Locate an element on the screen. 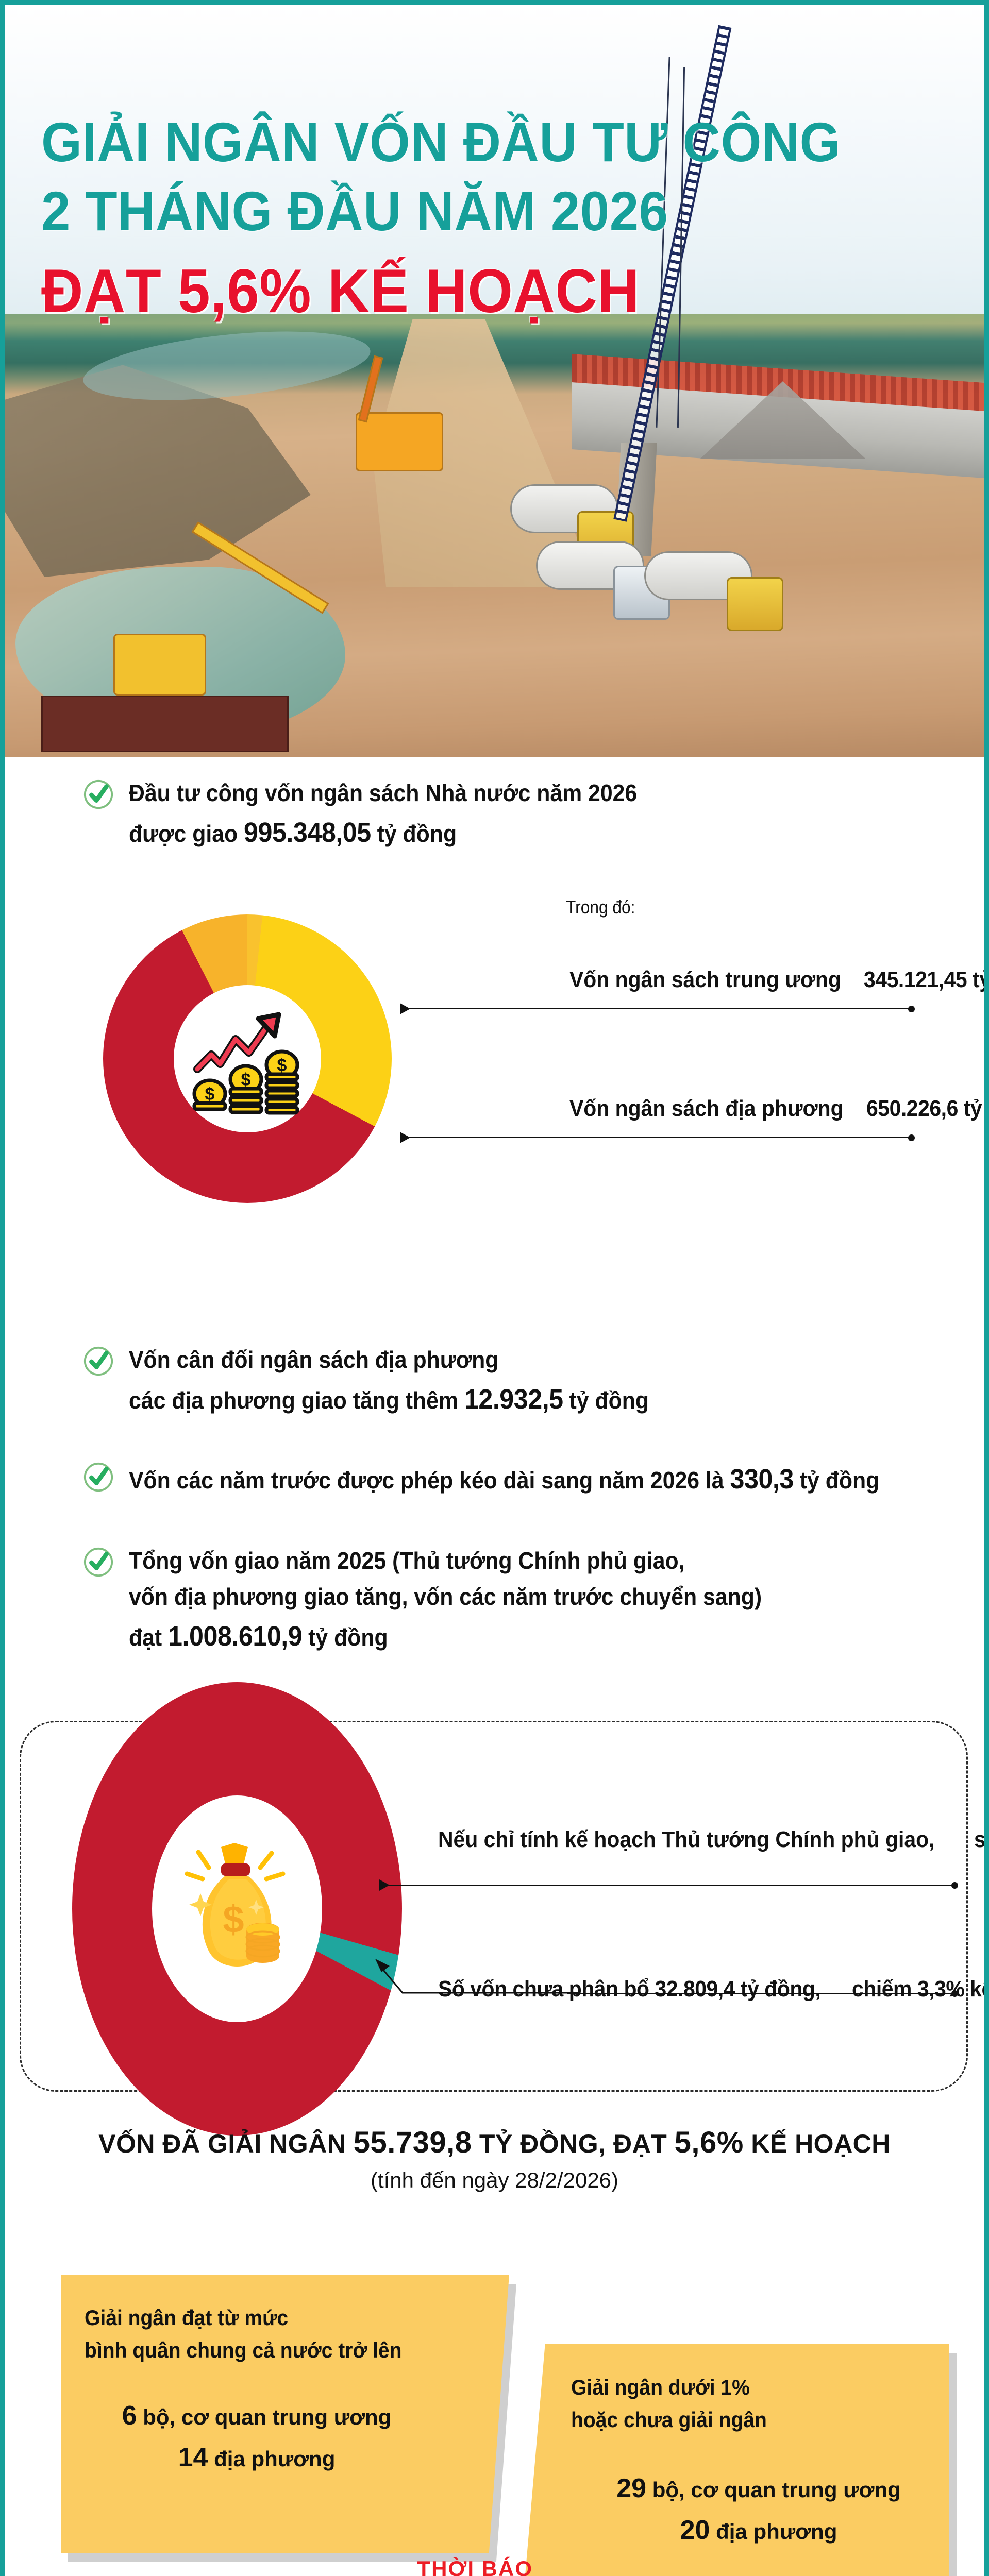  leader-line-allocated is located at coordinates (671, 1885).